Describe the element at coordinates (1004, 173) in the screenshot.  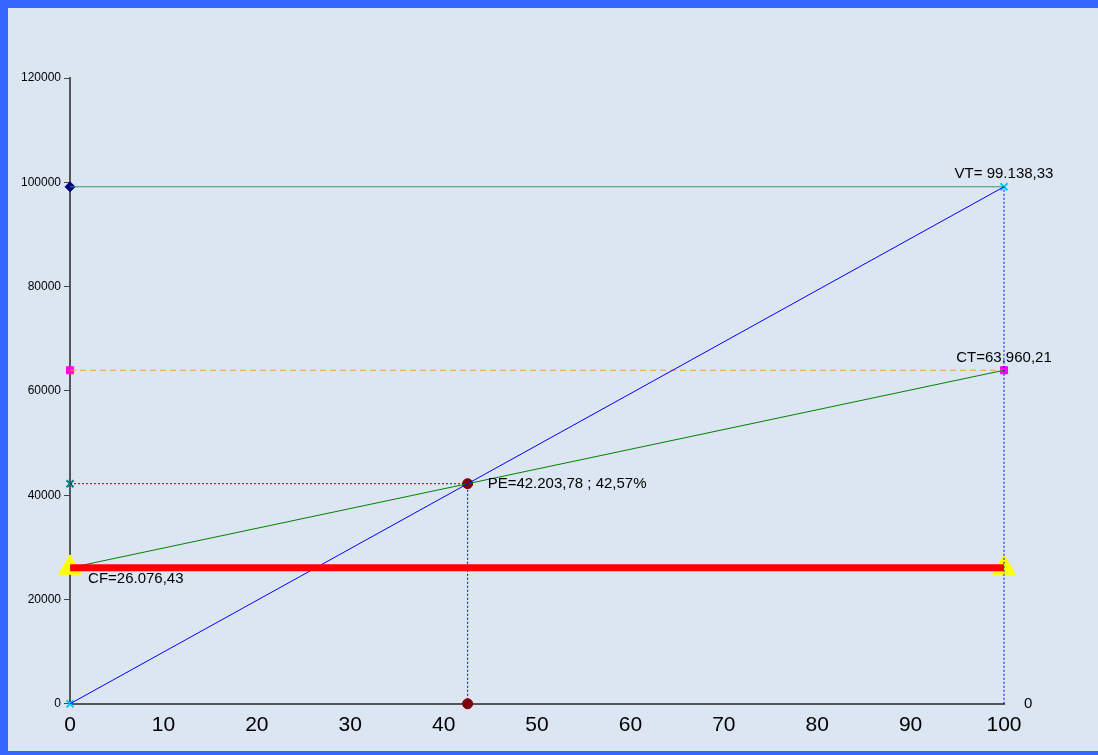
I see `annotation: VT= 99.138,33` at that location.